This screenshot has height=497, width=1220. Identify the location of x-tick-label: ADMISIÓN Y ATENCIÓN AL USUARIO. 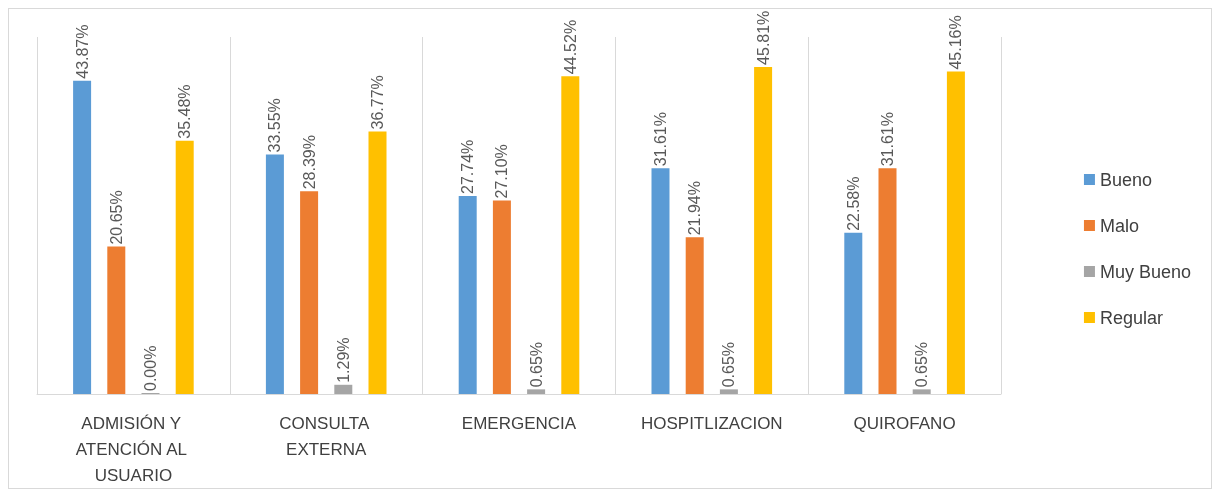
(133, 449).